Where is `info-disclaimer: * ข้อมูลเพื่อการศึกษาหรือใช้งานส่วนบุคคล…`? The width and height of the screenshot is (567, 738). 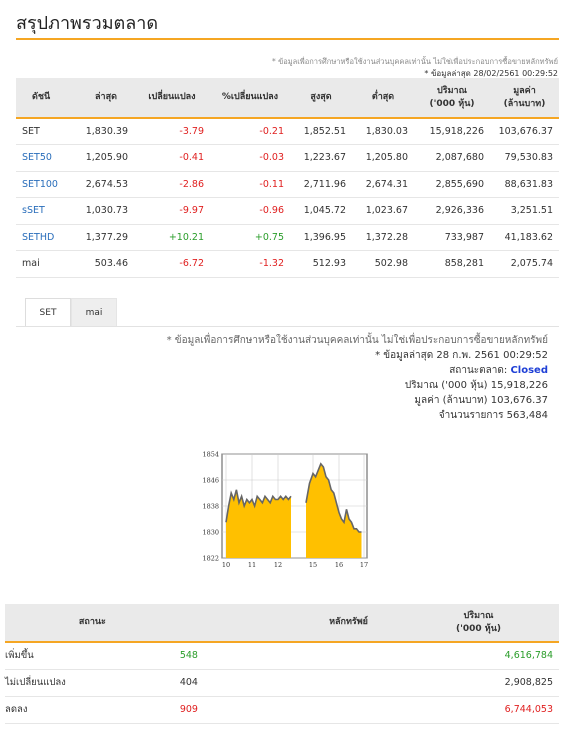
info-disclaimer: * ข้อมูลเพื่อการศึกษาหรือใช้งานส่วนบุคคล… is located at coordinates (357, 340).